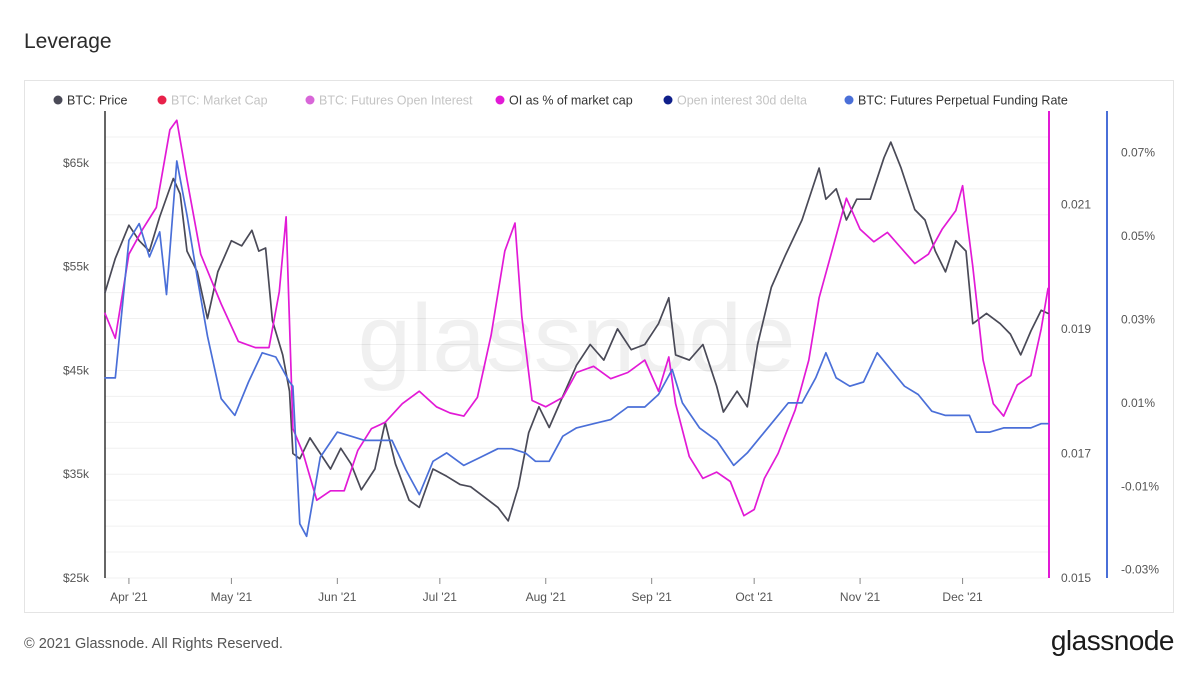 This screenshot has width=1200, height=675. Describe the element at coordinates (1140, 486) in the screenshot. I see `funding-tick-label: -0.01%` at that location.